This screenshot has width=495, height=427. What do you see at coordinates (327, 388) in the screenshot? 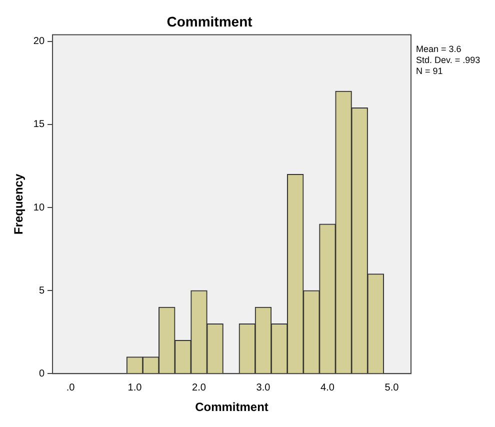
I see `x-tick-label: 4.0` at bounding box center [327, 388].